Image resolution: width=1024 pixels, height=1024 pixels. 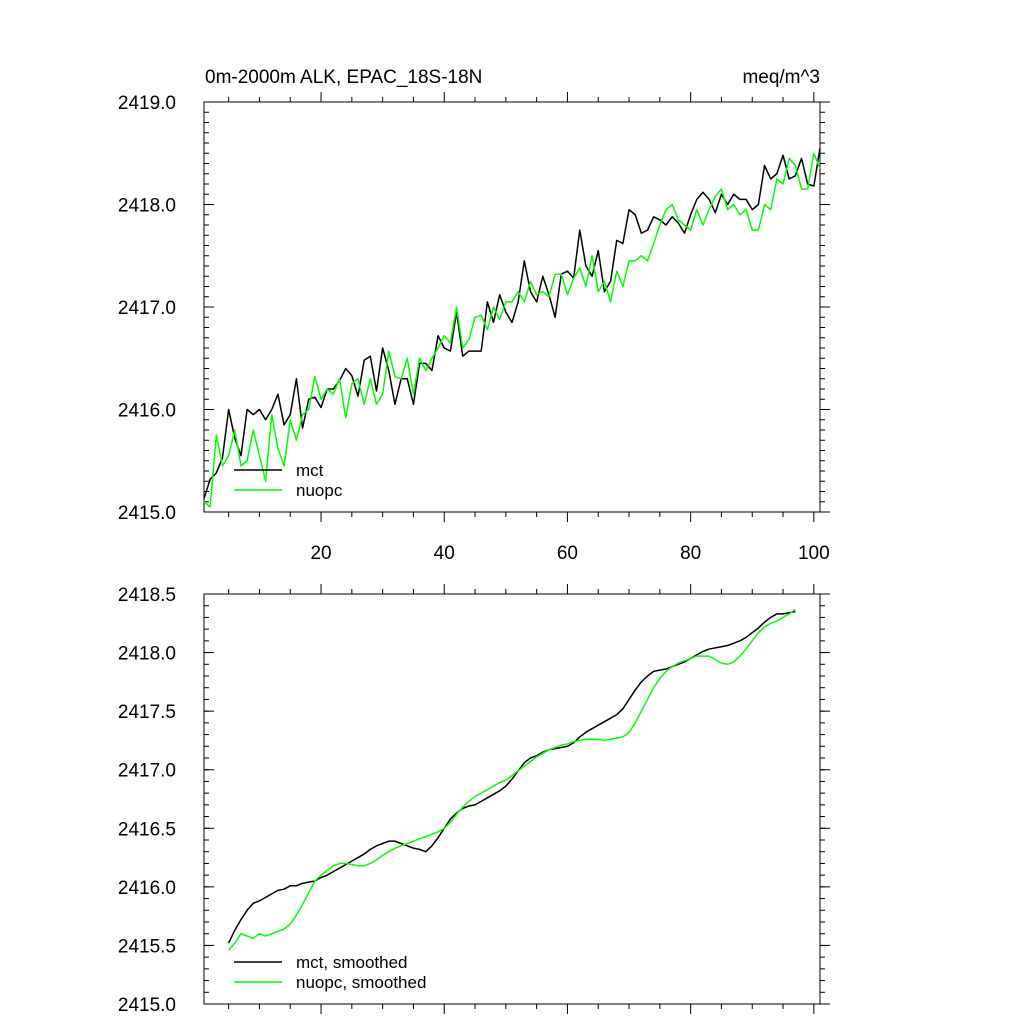 What do you see at coordinates (781, 77) in the screenshot?
I see `chart-units: meq/m^3` at bounding box center [781, 77].